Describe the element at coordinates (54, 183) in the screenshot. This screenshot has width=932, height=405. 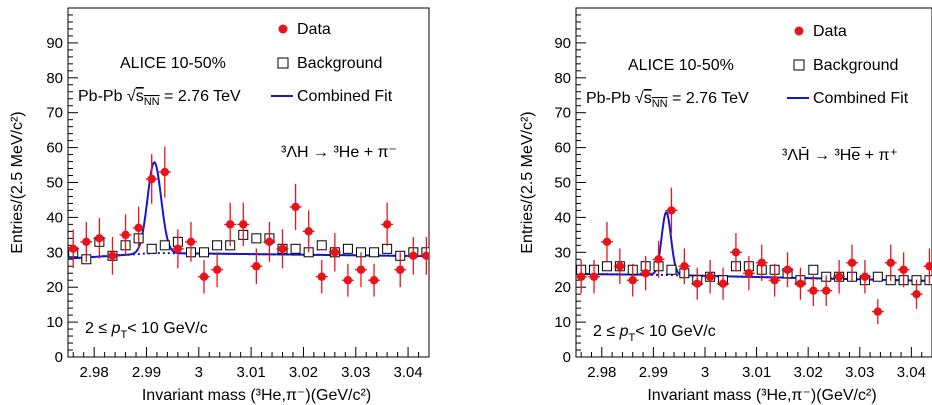
I see `y-tick-label: 50` at that location.